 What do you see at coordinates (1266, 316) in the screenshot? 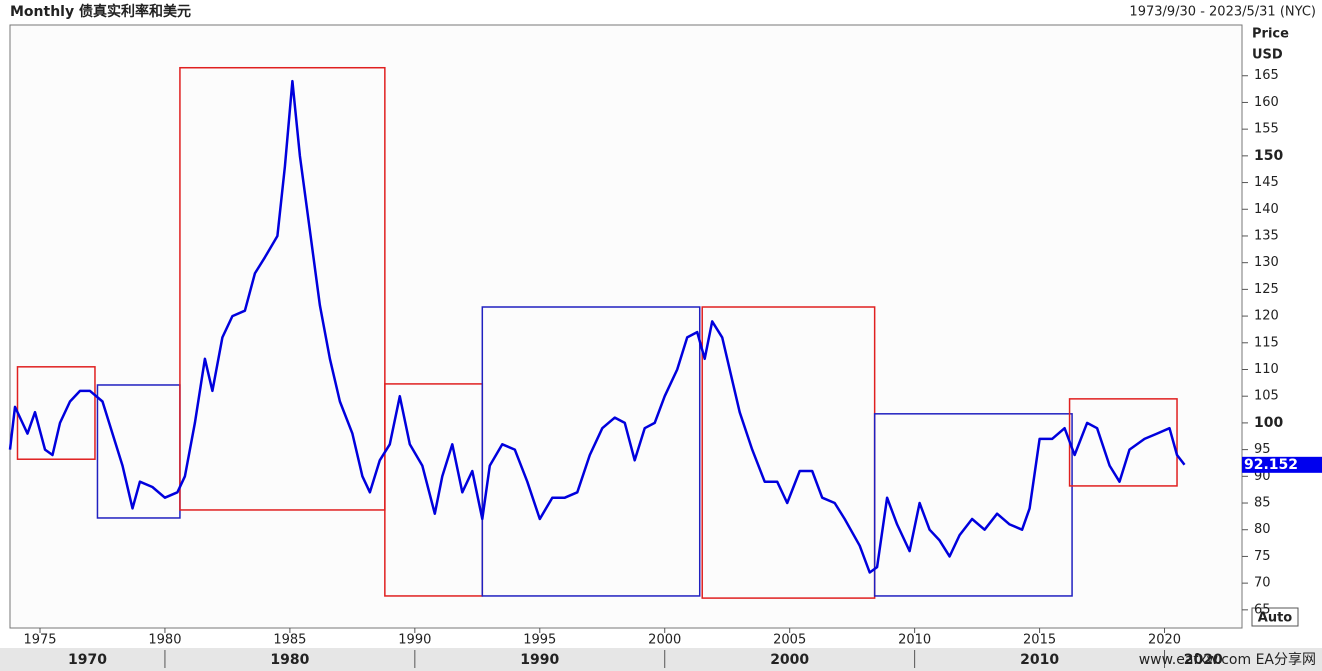
I see `y-tick-label: 120` at bounding box center [1266, 316].